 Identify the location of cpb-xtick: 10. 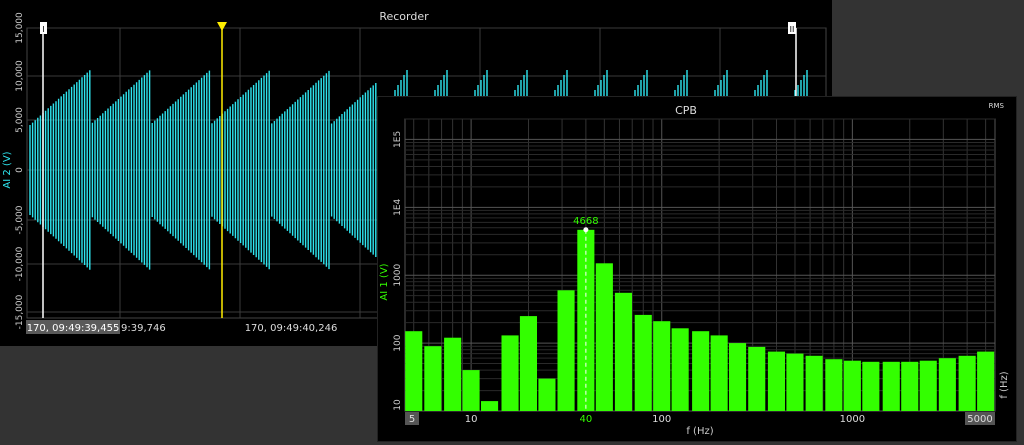
(471, 419).